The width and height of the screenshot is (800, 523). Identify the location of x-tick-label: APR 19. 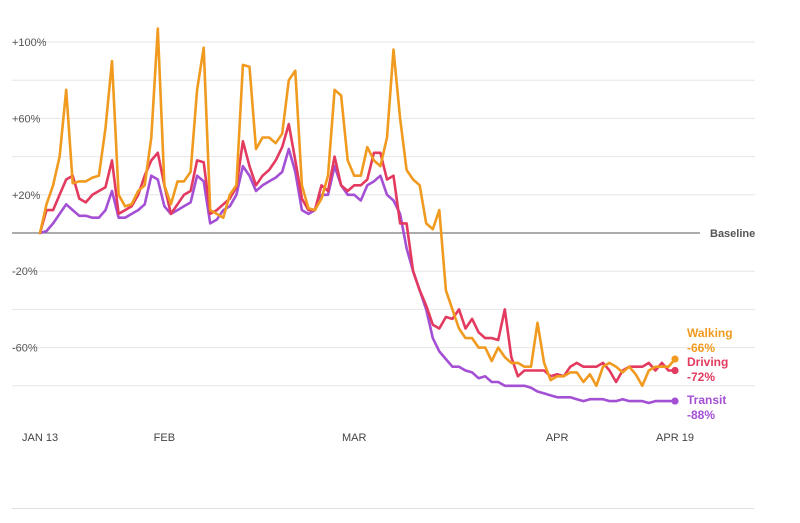
(675, 438).